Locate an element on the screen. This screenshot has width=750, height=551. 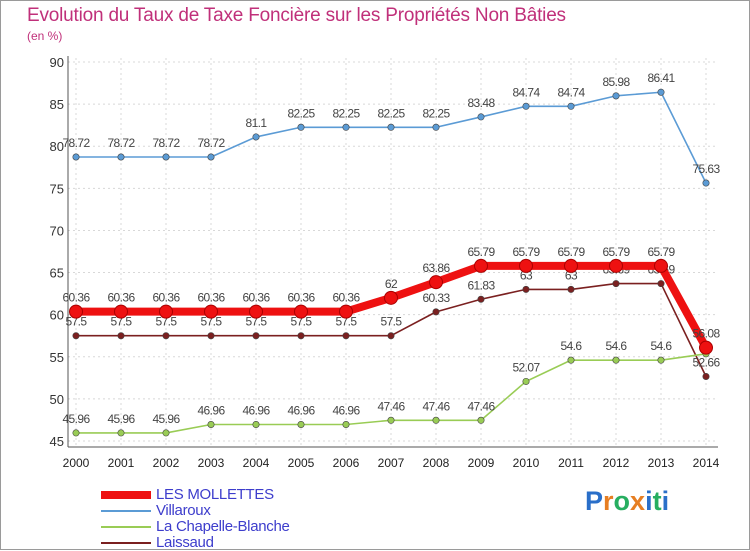
data-label-villaroux: 81.1 is located at coordinates (257, 123).